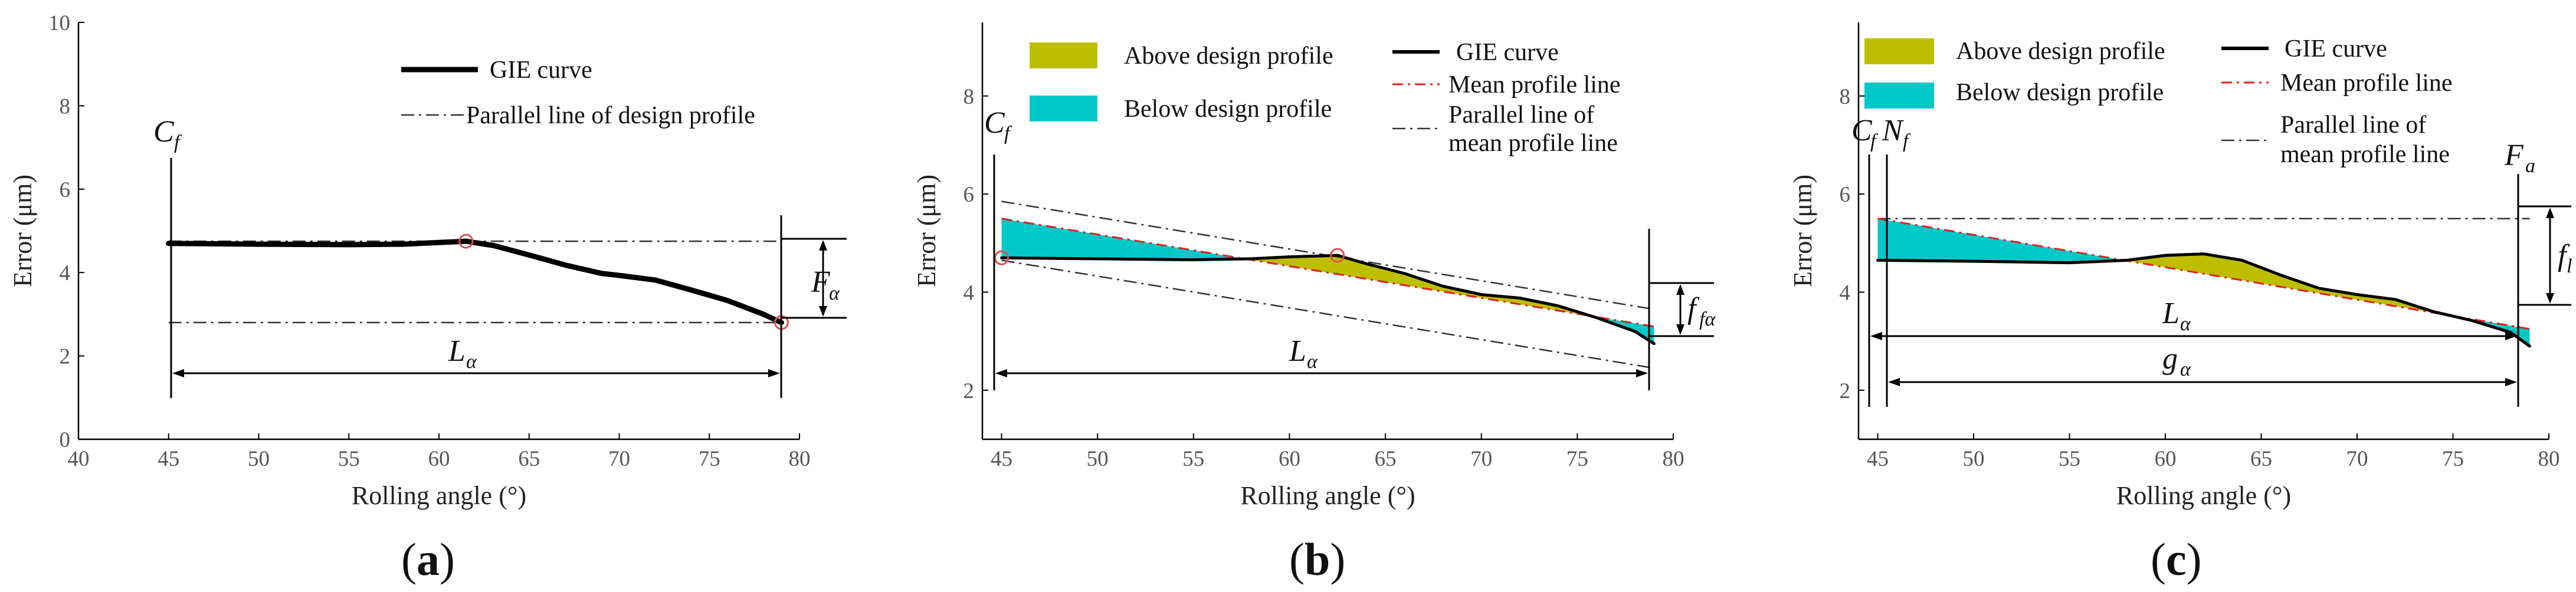  Describe the element at coordinates (59, 23) in the screenshot. I see `y-tick-label: 10` at that location.